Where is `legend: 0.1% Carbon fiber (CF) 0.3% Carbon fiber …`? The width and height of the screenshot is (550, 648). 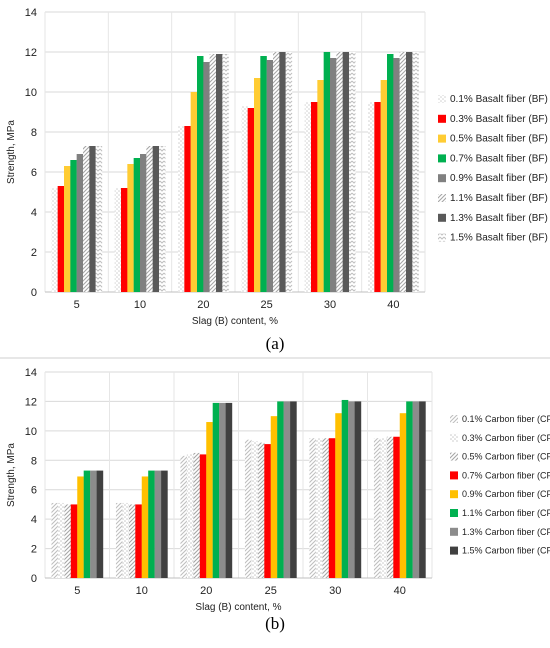 legend: 0.1% Carbon fiber (CF) 0.3% Carbon fiber … is located at coordinates (500, 485).